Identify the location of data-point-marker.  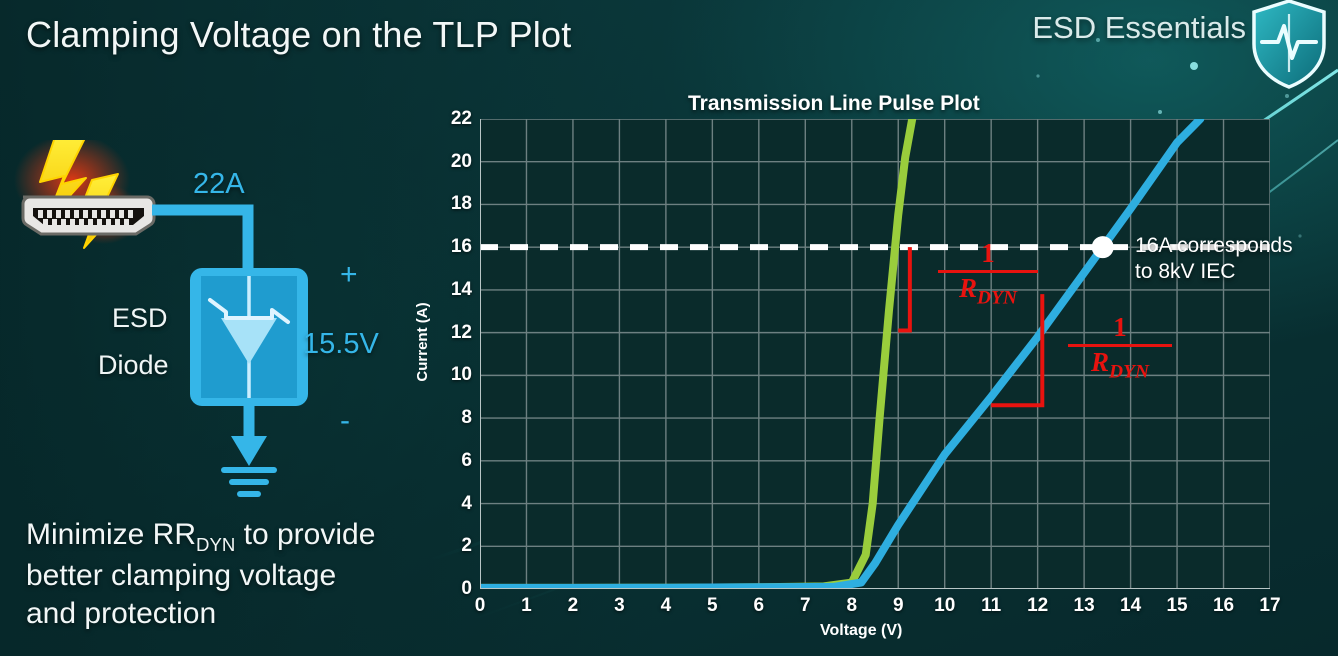
(1102, 247).